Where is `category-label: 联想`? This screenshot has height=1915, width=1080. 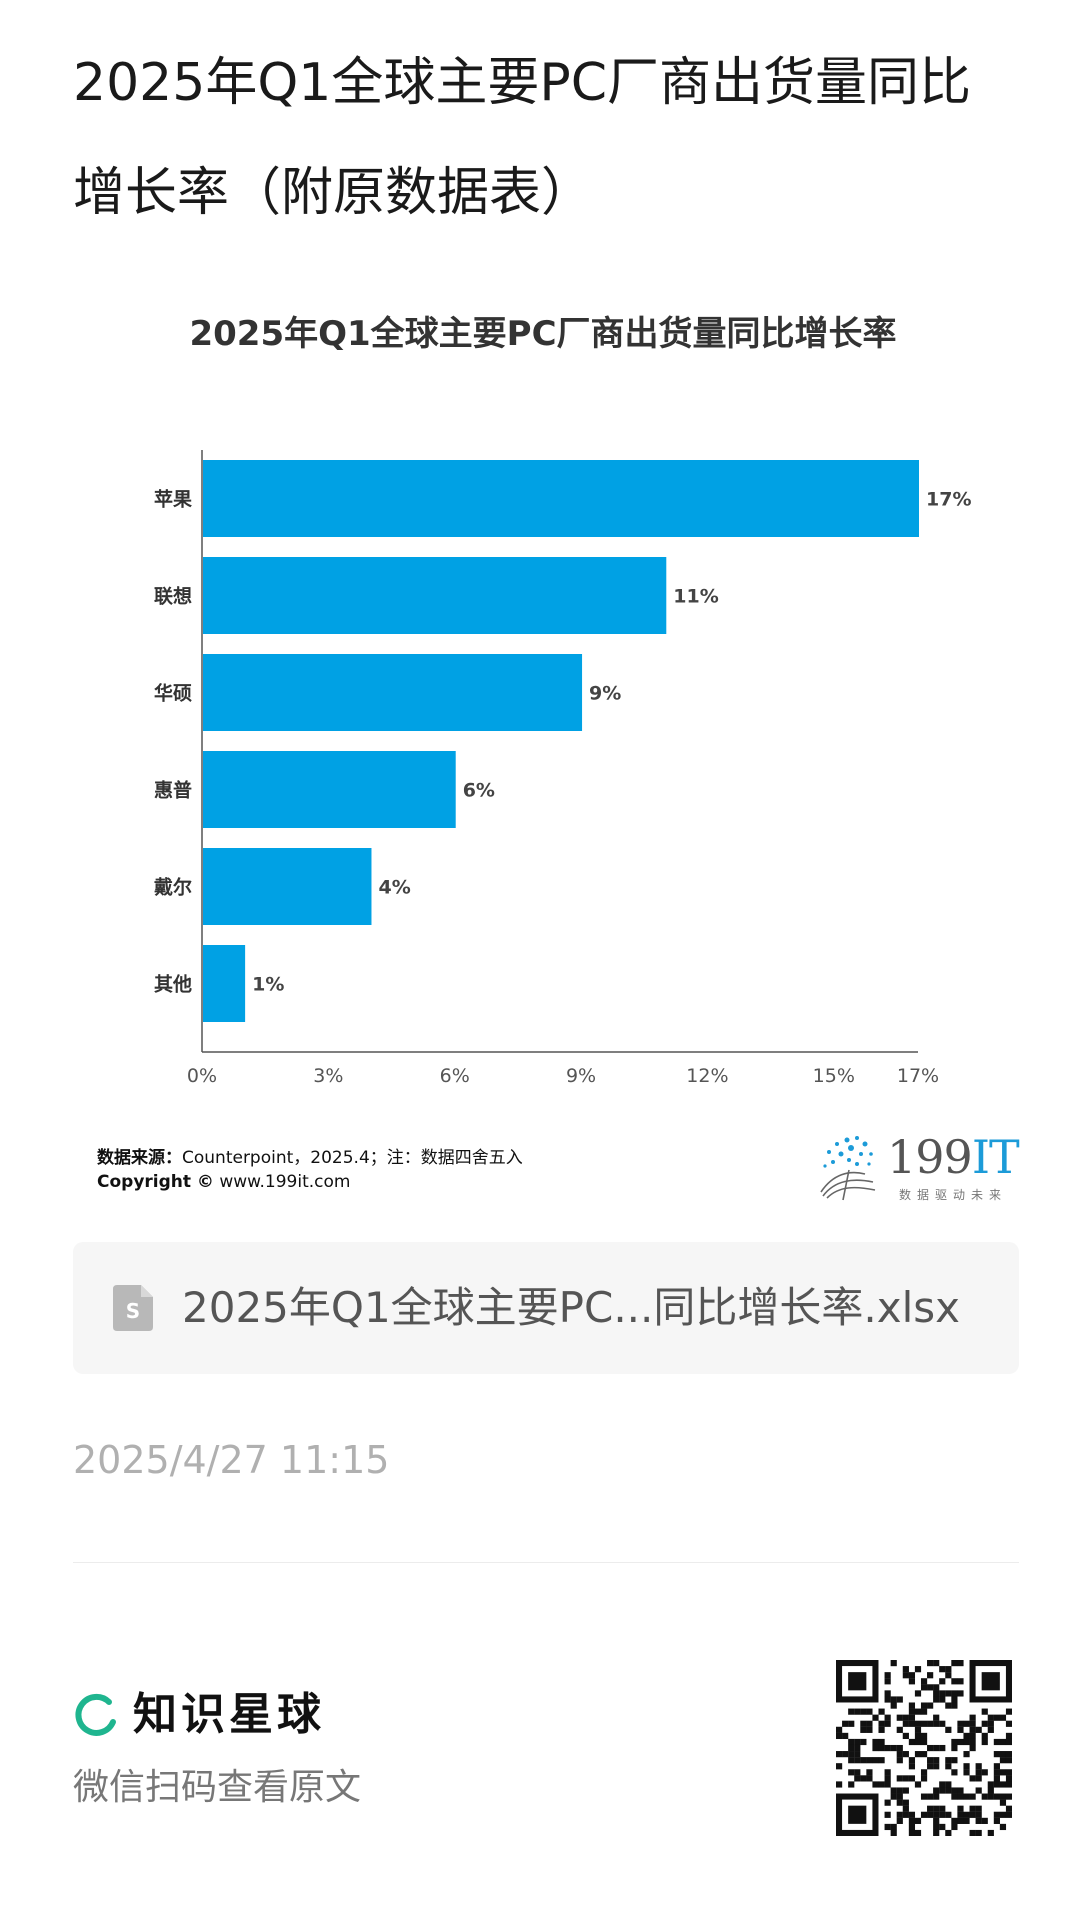 category-label: 联想 is located at coordinates (173, 596).